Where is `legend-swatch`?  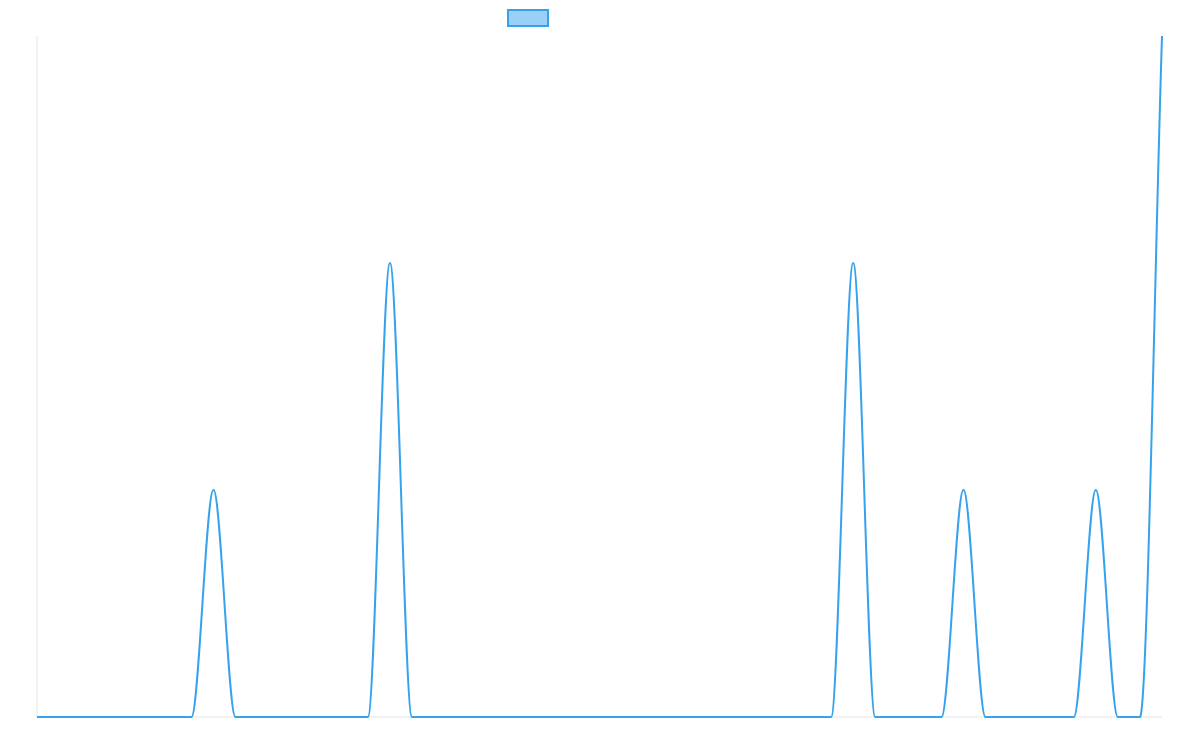
legend-swatch is located at coordinates (528, 18).